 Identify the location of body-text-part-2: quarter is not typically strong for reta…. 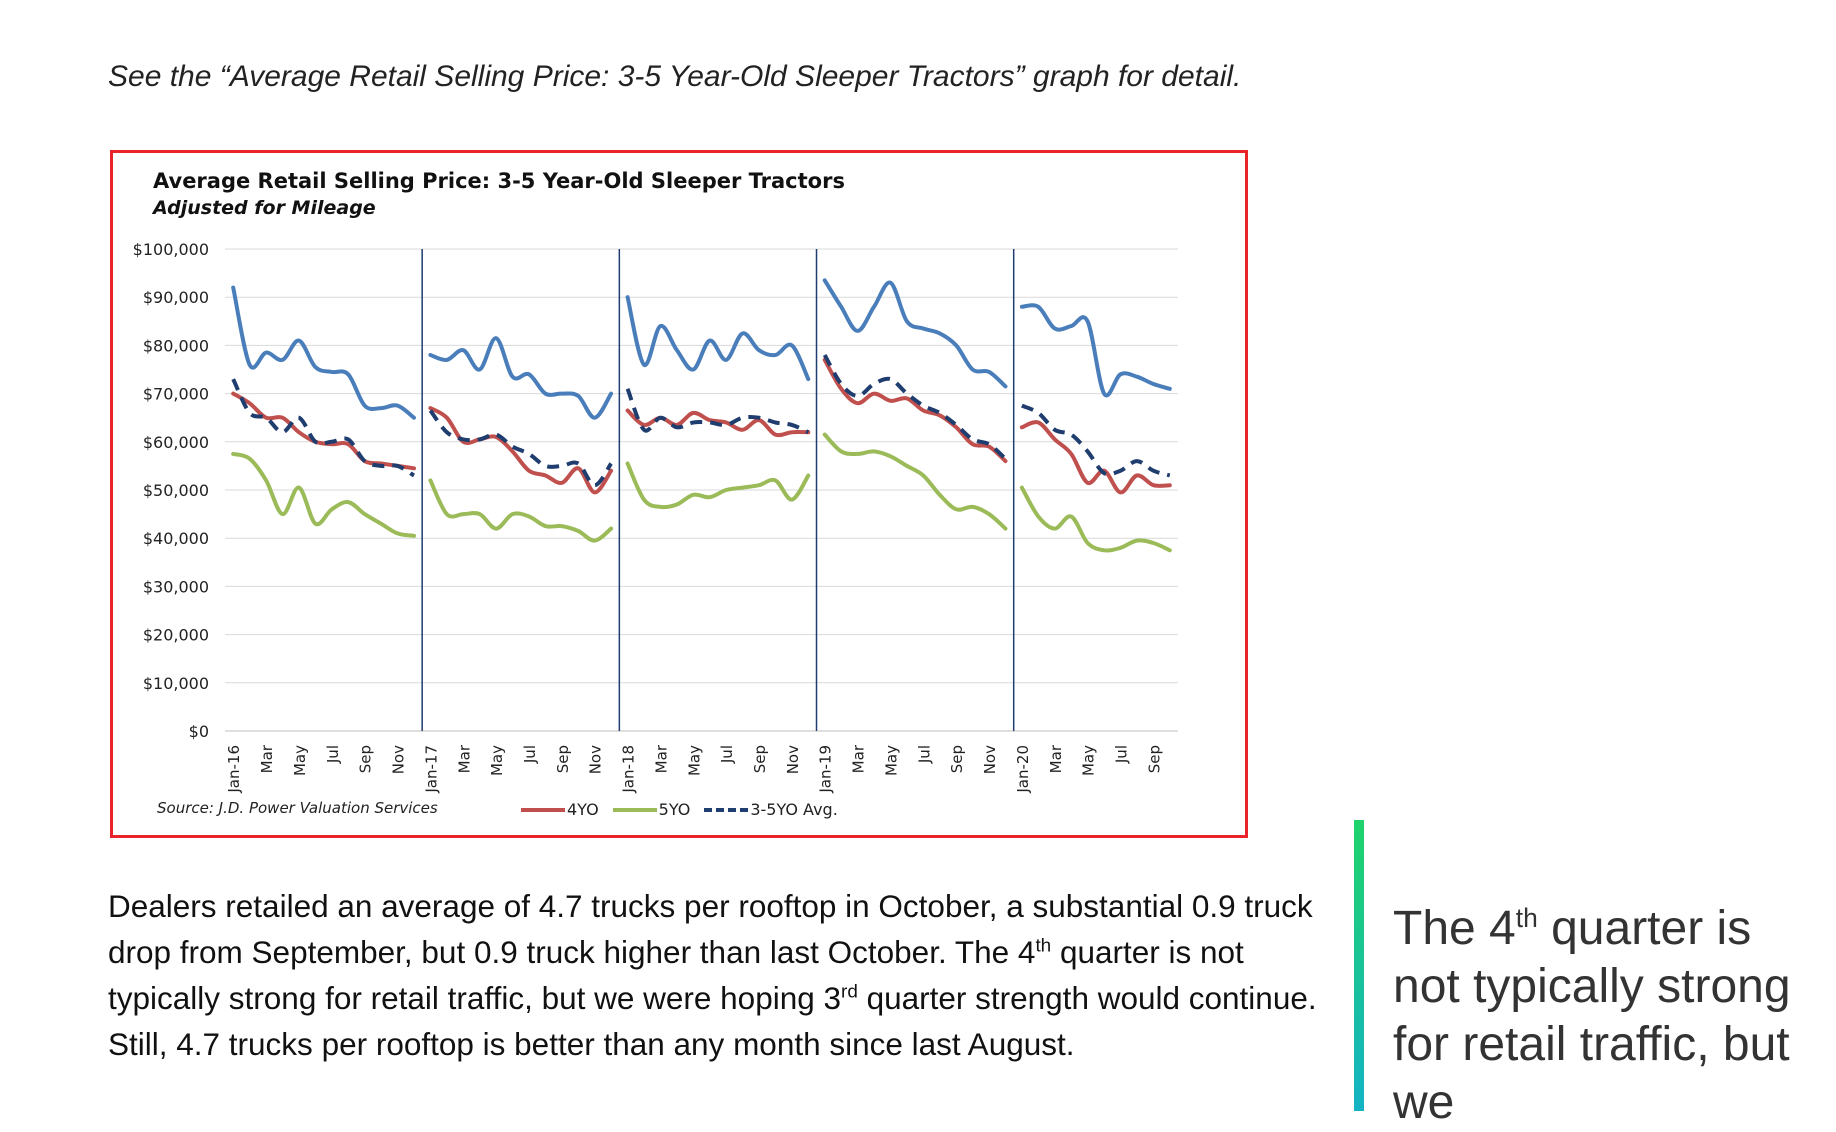
(676, 975).